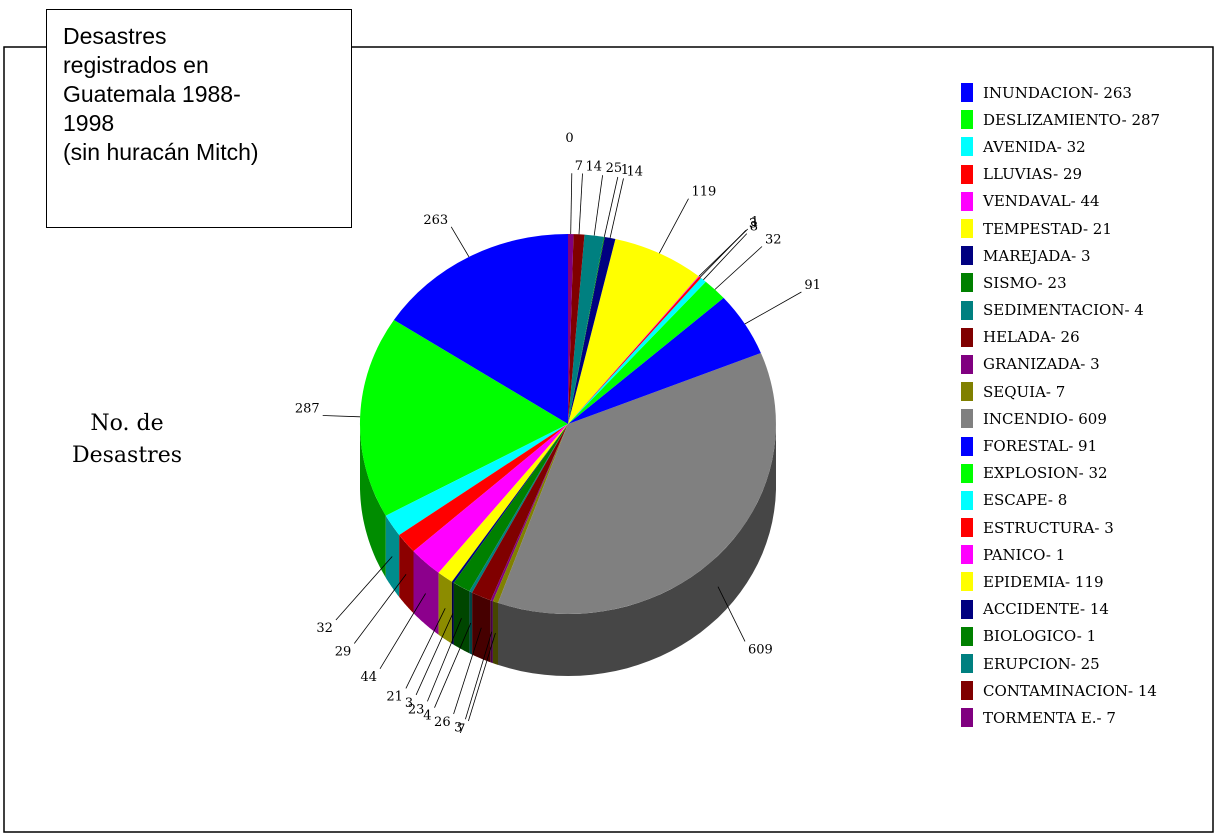 The image size is (1215, 834). Describe the element at coordinates (1057, 92) in the screenshot. I see `legend-label: INUNDACION- 263` at that location.